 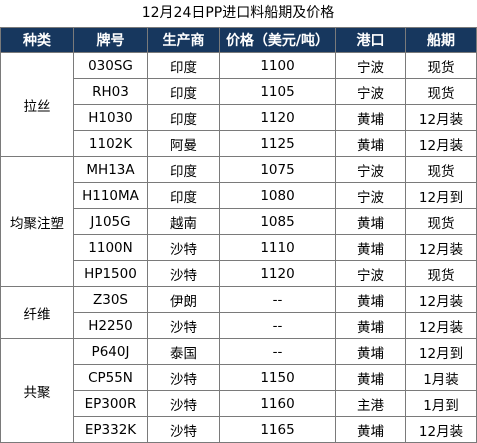 I want to click on price-cell: 1100, so click(x=277, y=65).